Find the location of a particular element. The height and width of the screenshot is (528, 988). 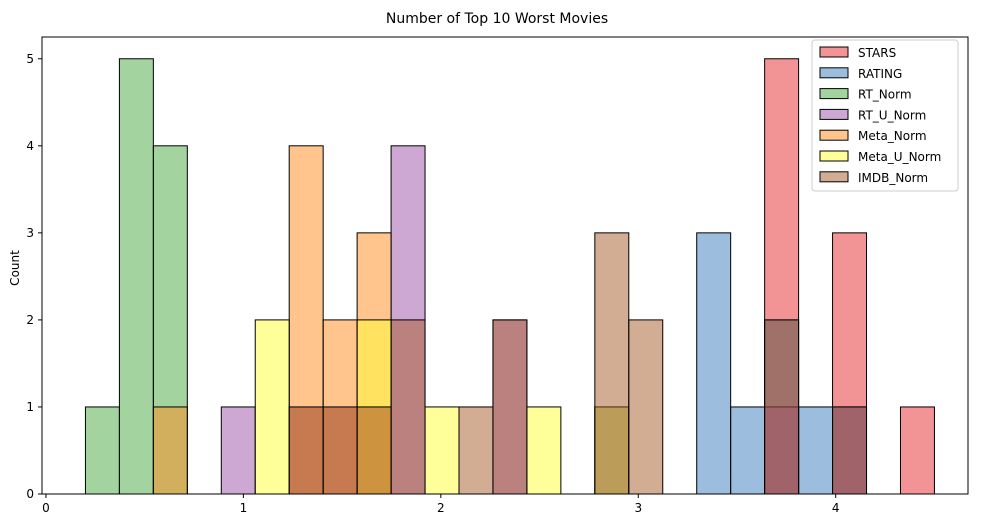

legend-item: Meta_U_Norm is located at coordinates (880, 157).